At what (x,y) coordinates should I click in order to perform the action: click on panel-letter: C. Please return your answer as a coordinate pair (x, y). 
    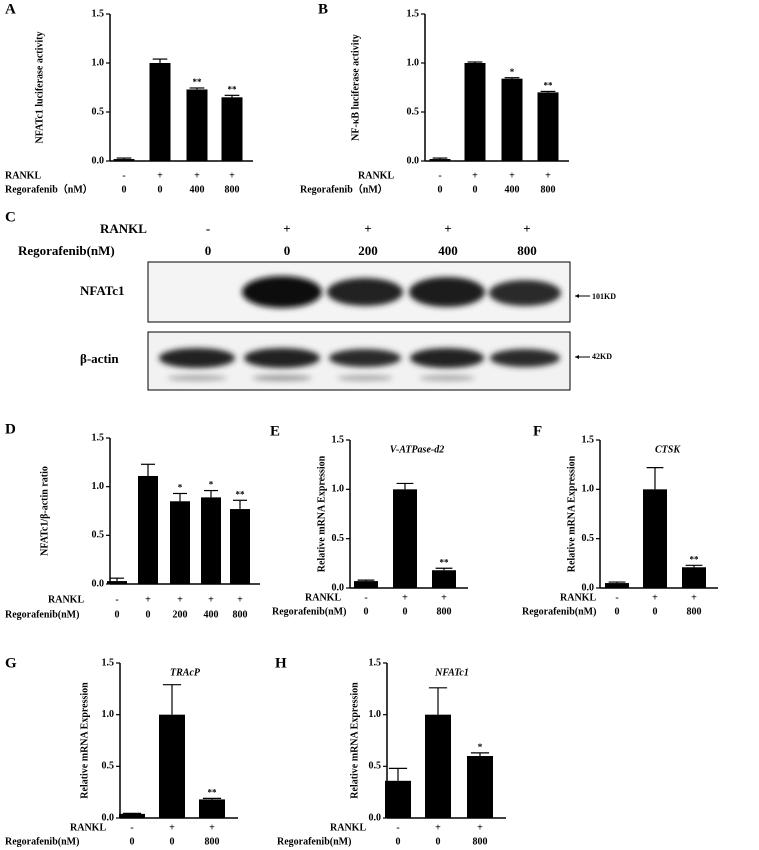
    Looking at the image, I should click on (10, 217).